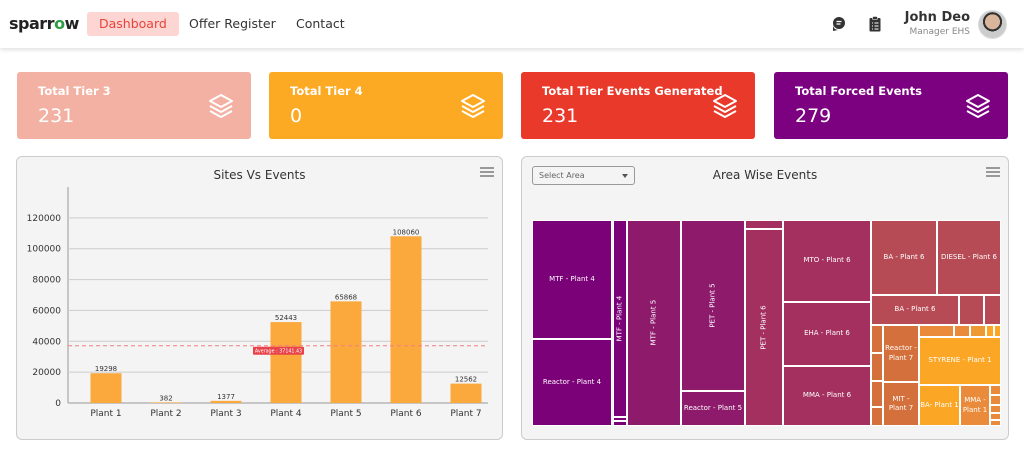  What do you see at coordinates (465, 414) in the screenshot?
I see `x-tick-label: Plant 7` at bounding box center [465, 414].